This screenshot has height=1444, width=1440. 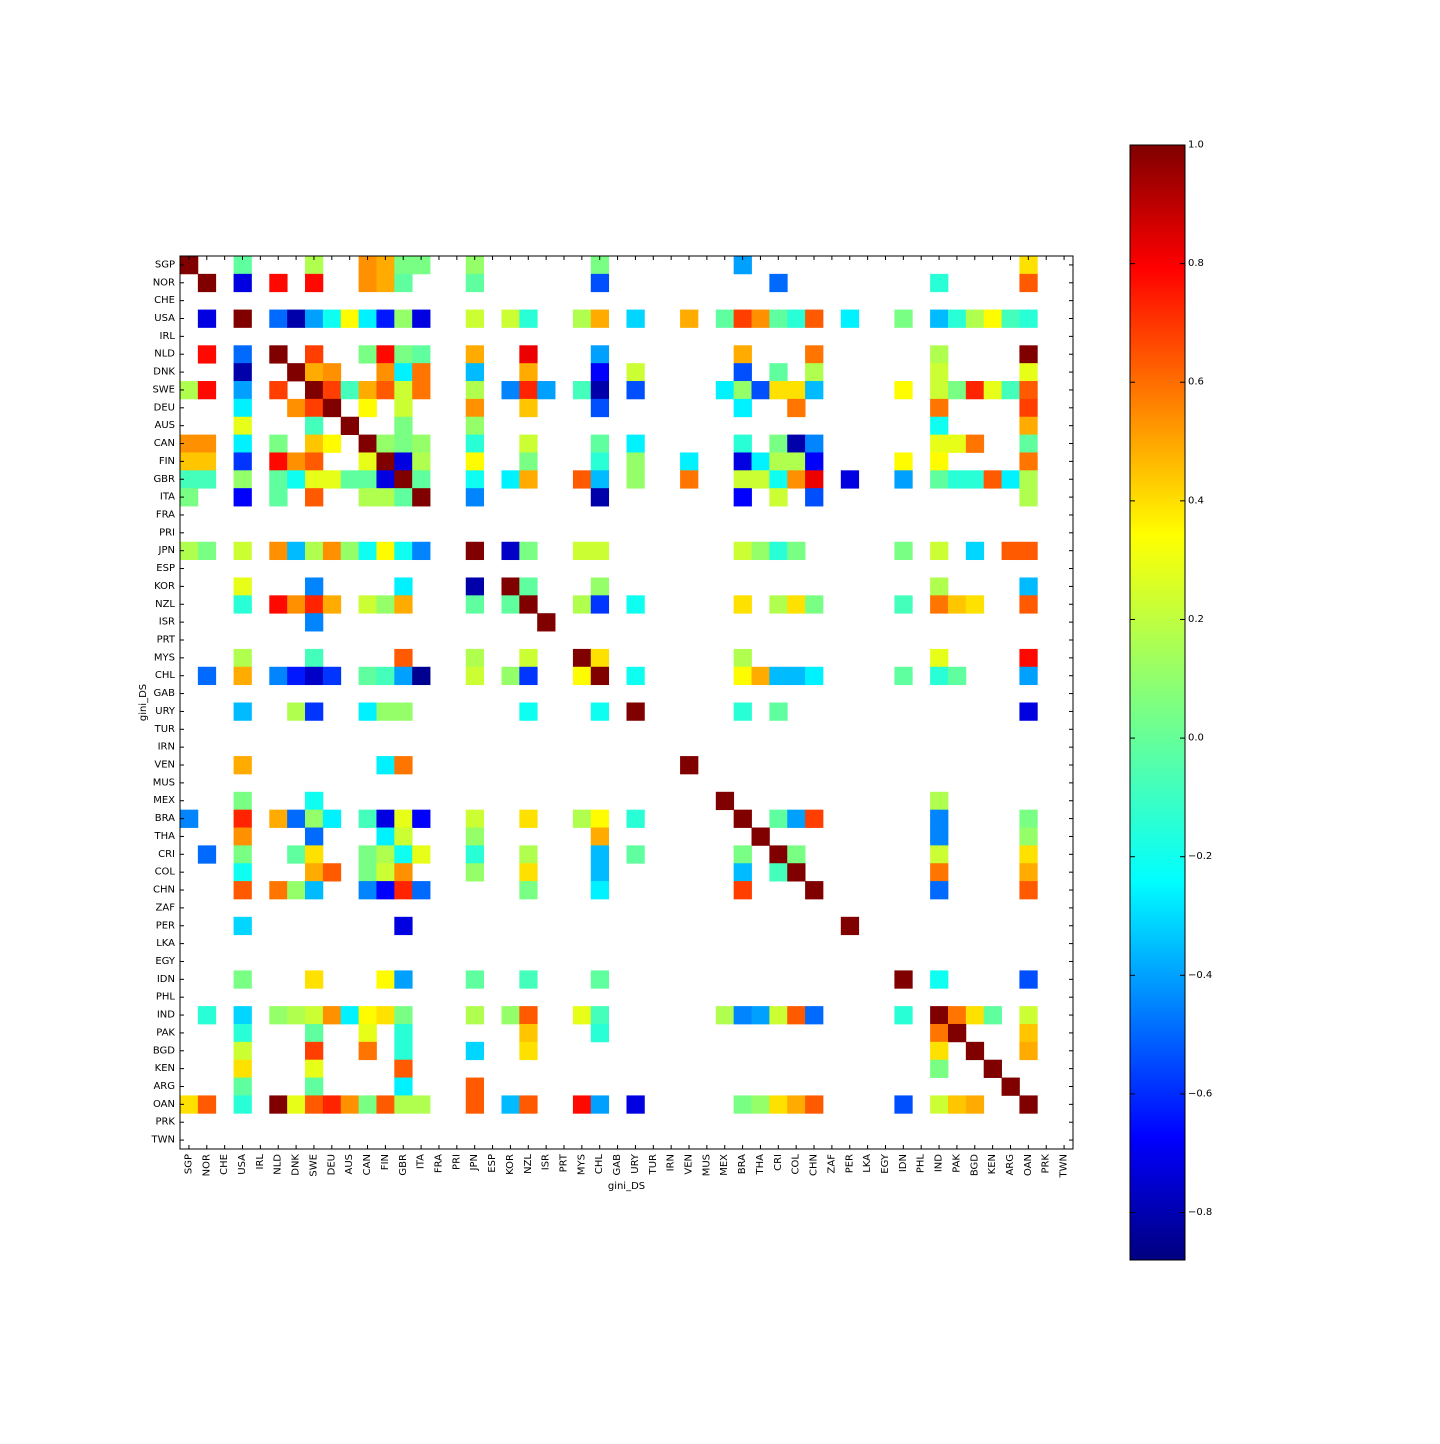 What do you see at coordinates (164, 800) in the screenshot?
I see `y-tick-label: MEX` at bounding box center [164, 800].